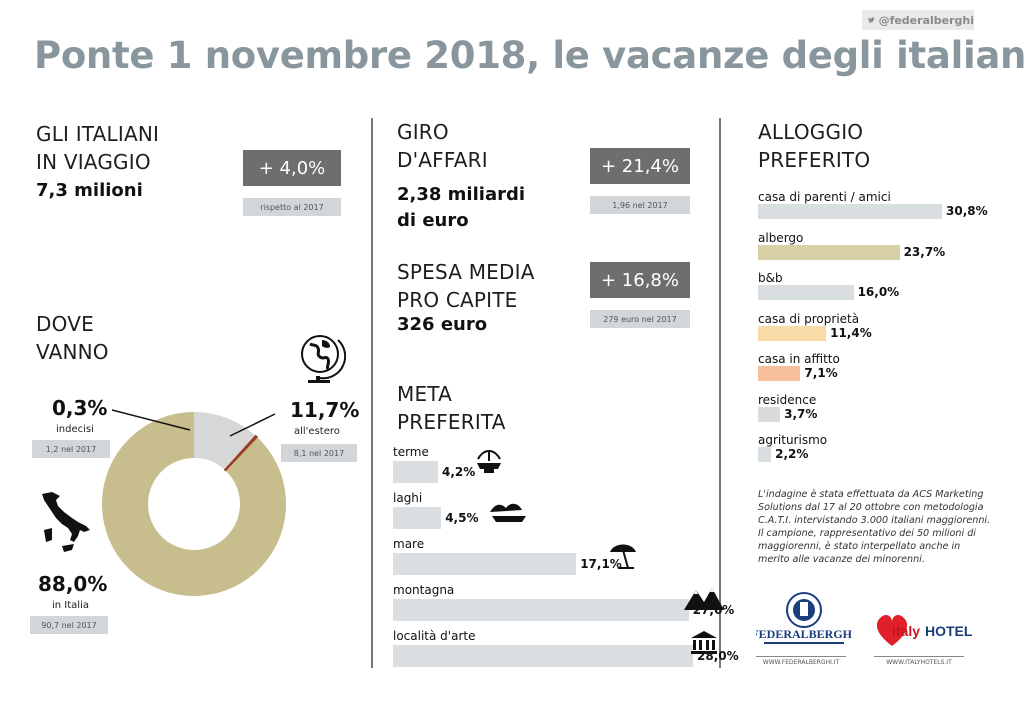 The width and height of the screenshot is (1024, 709). I want to click on spesa-note: 279 euro nel 2017, so click(640, 319).